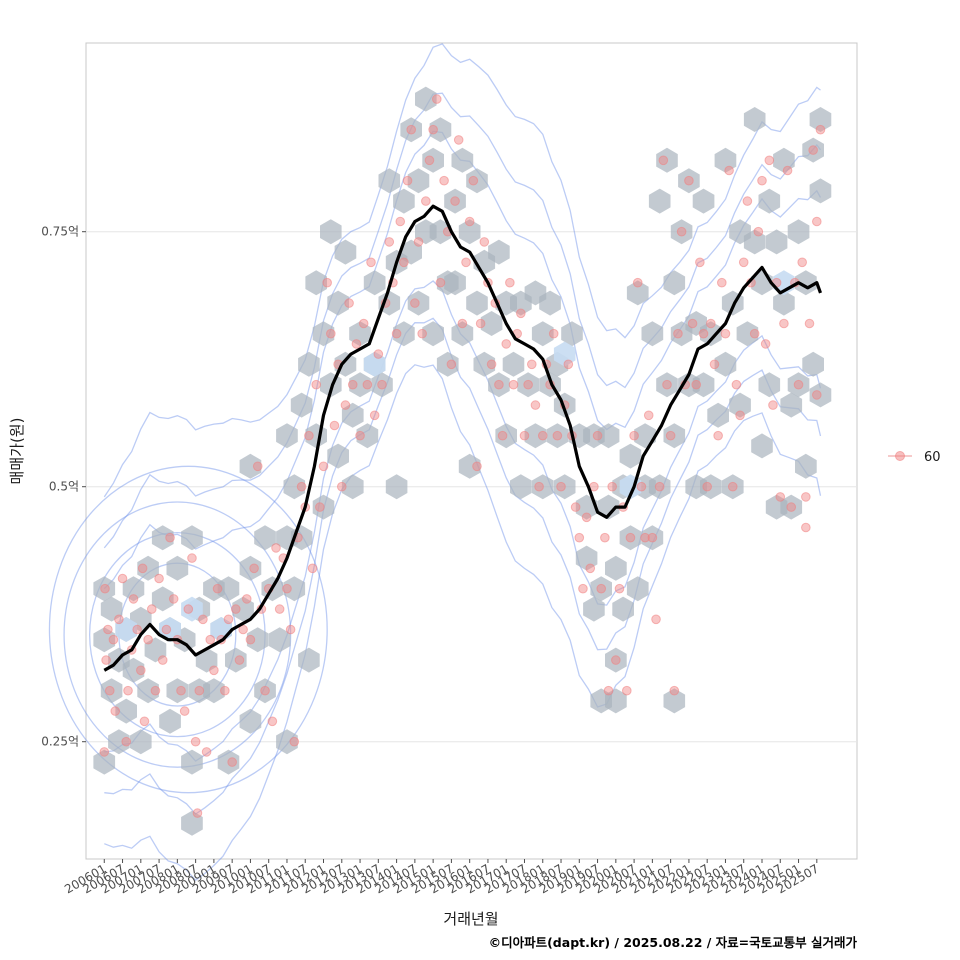 This screenshot has width=960, height=960. I want to click on hexbin-cell-light, so click(192, 609).